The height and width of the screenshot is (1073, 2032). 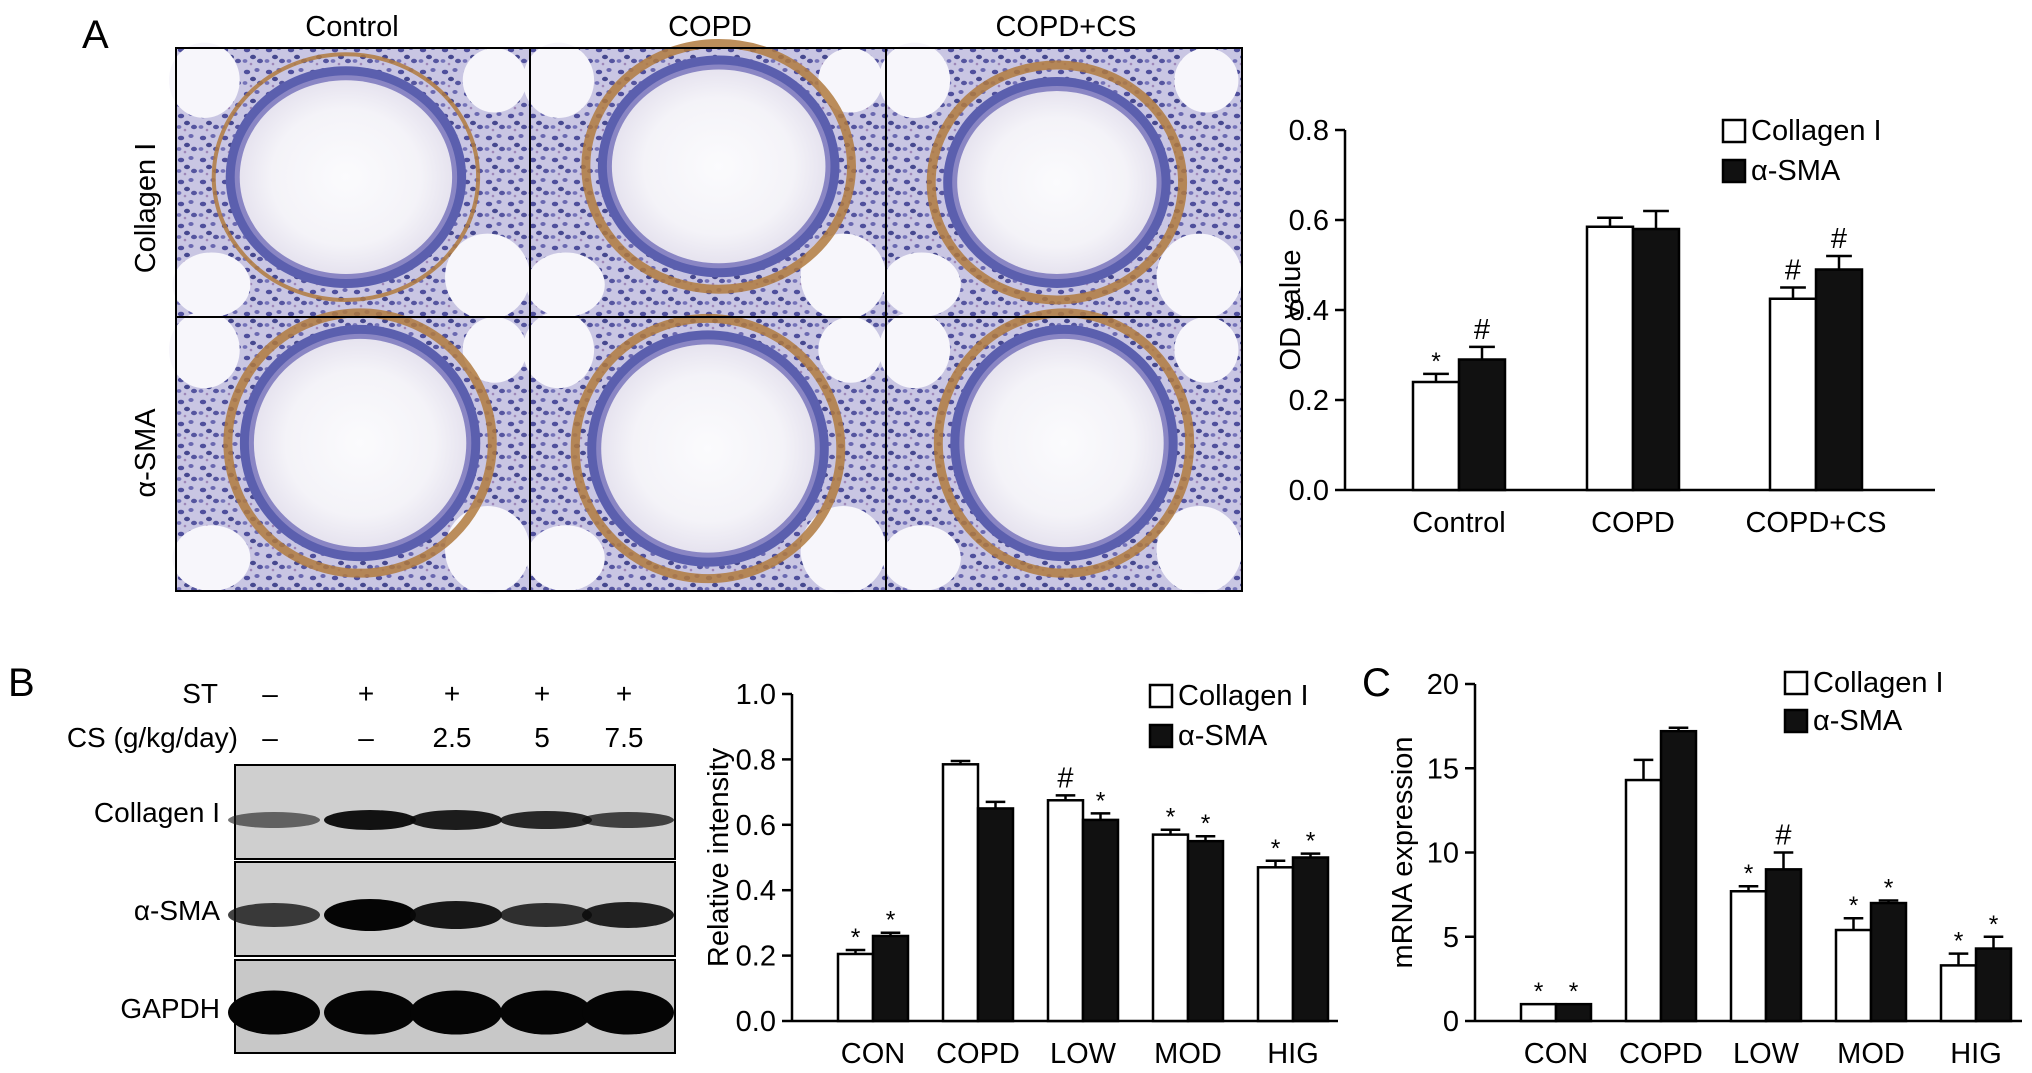 I want to click on panel-c-letter: C, so click(x=1376, y=683).